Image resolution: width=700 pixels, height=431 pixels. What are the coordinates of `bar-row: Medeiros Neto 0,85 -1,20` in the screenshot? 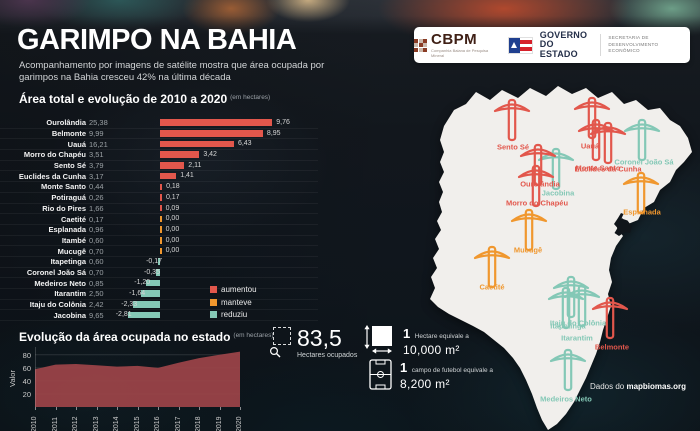 It's located at (159, 283).